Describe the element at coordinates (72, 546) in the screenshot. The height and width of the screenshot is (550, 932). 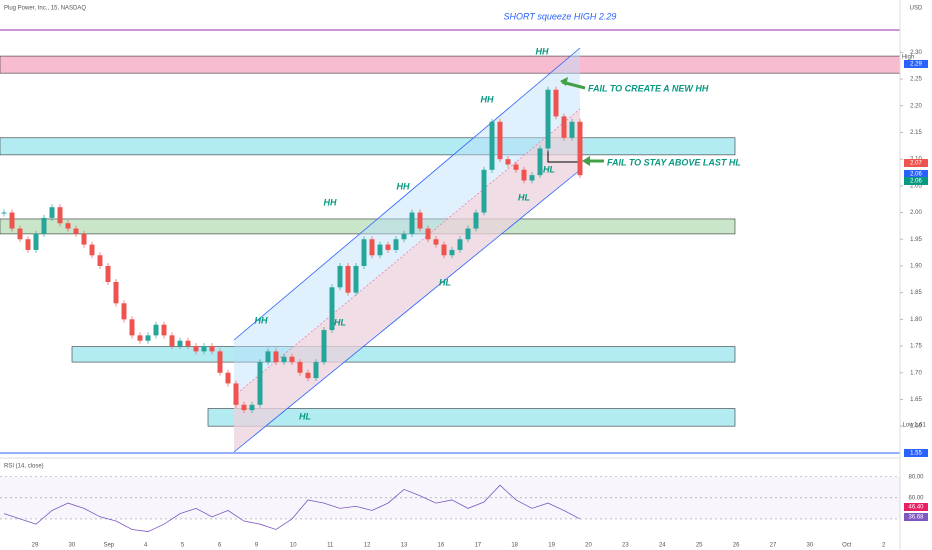
I see `x-tick-label: 30` at that location.